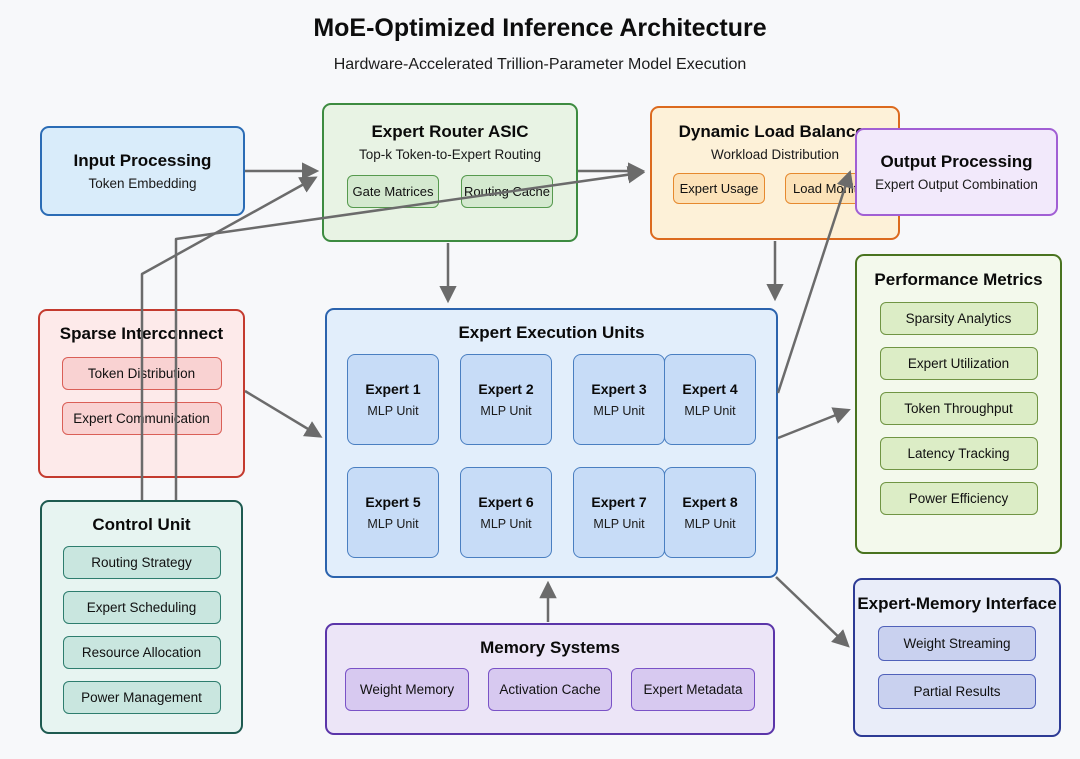  I want to click on edge-execution-units-to-memory-interface, so click(812, 612).